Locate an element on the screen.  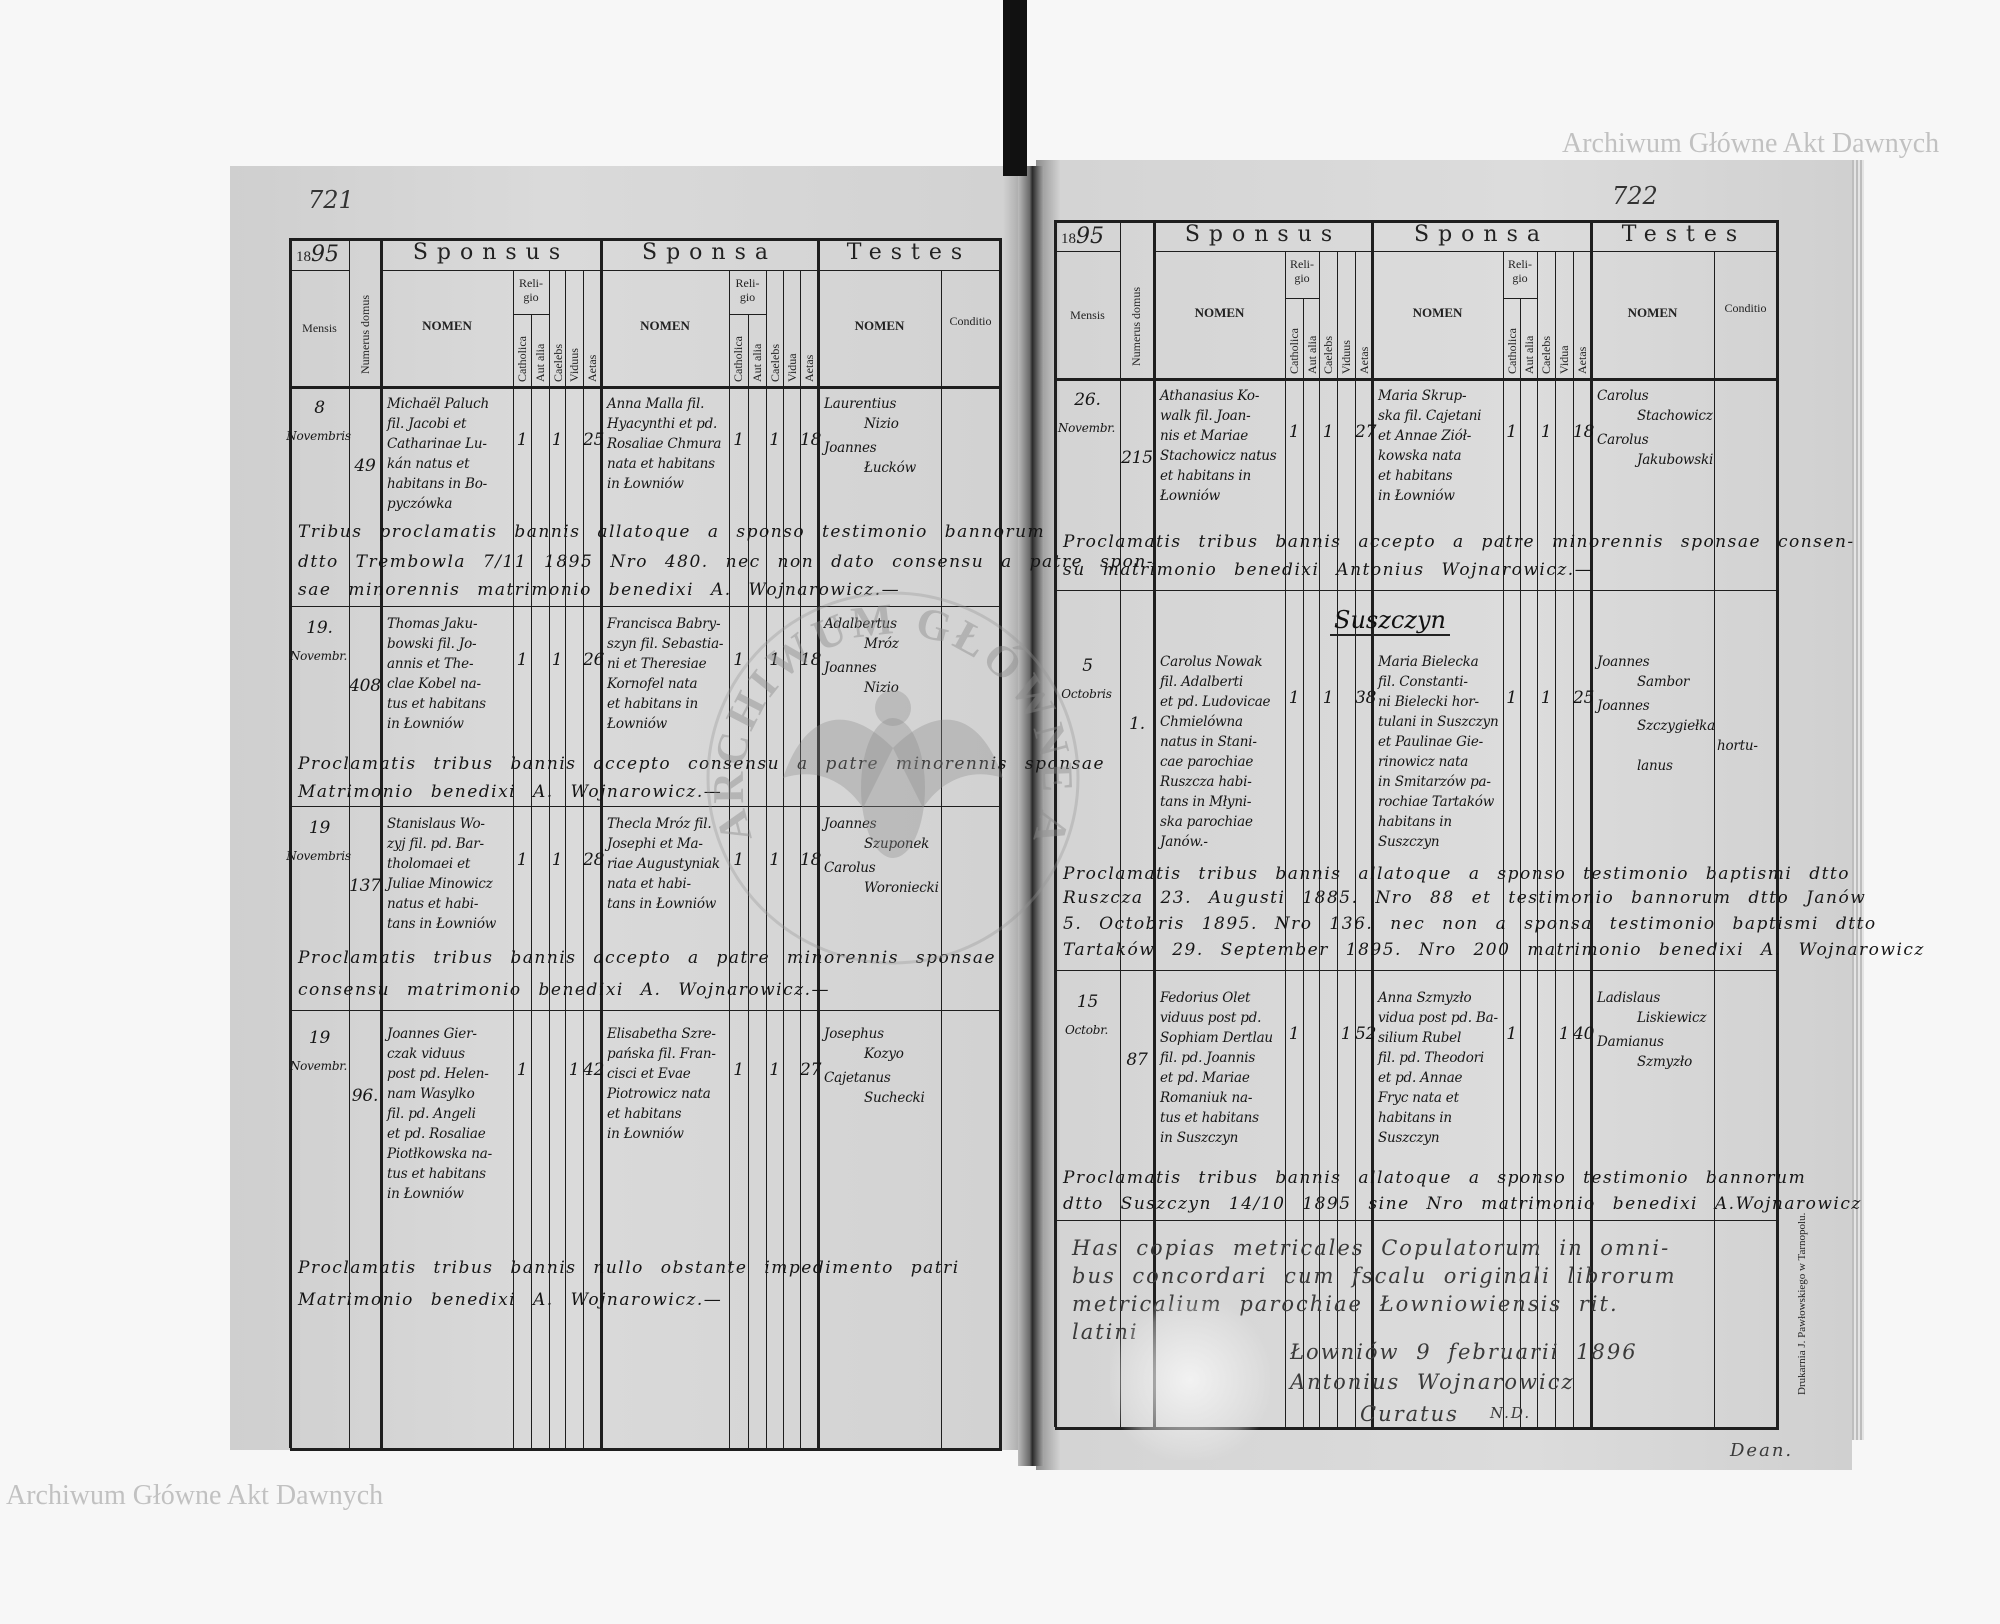
sponsa-name-line: rochiae Tartaków is located at coordinates (1436, 802).